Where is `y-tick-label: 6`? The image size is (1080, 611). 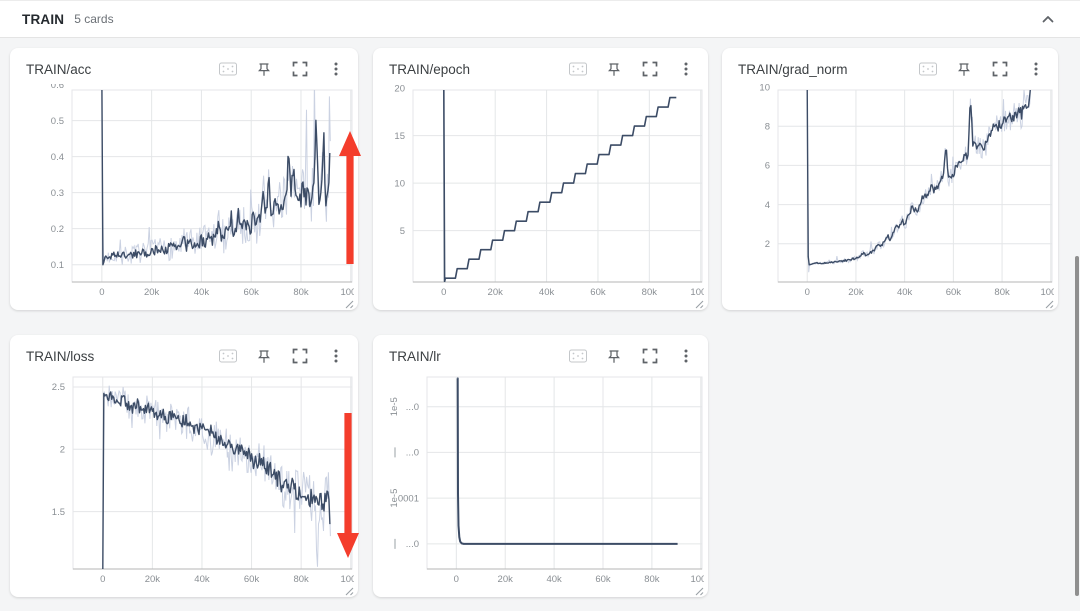
y-tick-label: 6 is located at coordinates (767, 166).